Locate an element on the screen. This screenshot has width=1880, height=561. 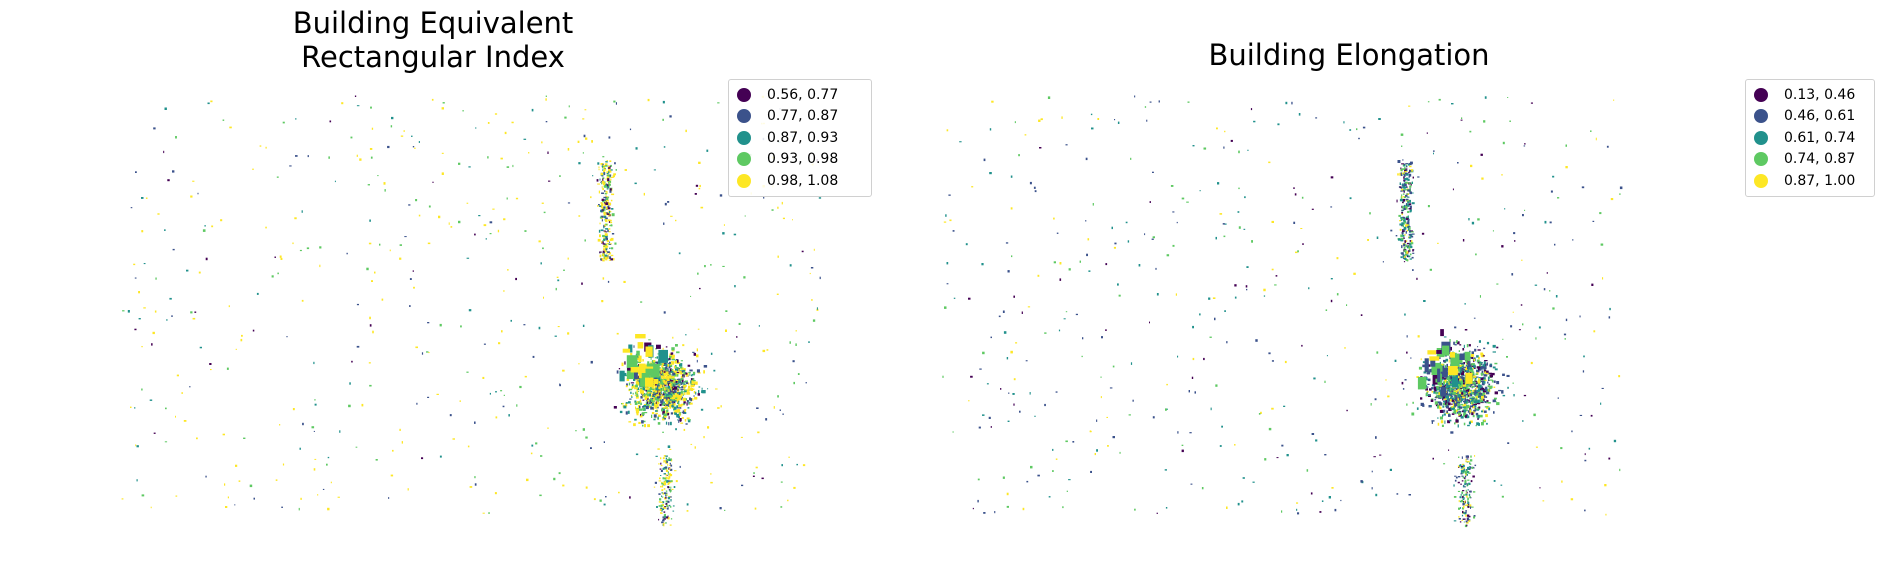
legend-marker is located at coordinates (1761, 159).